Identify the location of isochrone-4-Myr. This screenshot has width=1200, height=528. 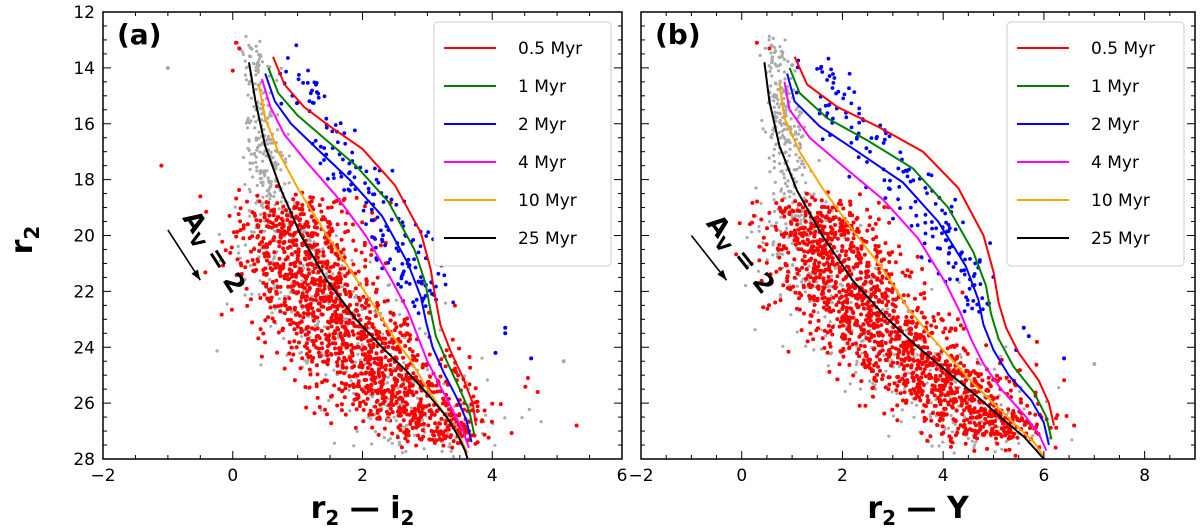
(365, 263).